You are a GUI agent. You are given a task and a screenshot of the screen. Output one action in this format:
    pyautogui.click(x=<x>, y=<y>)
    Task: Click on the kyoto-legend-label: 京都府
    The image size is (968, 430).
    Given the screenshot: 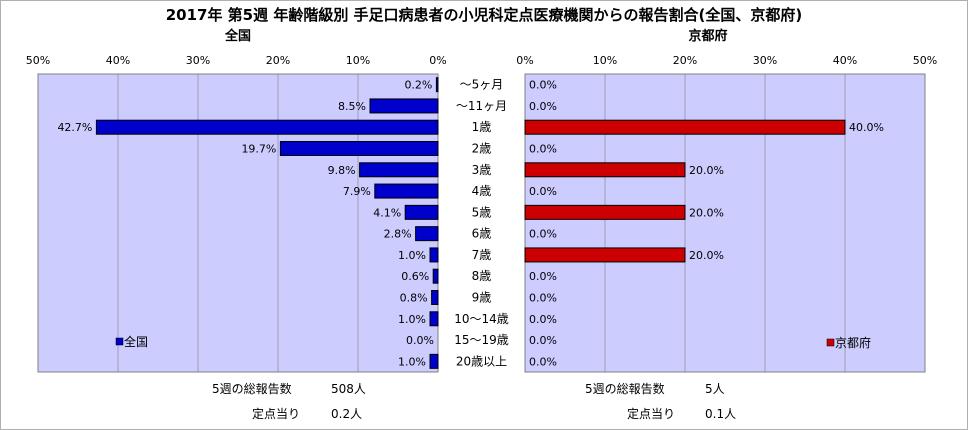 What is the action you would take?
    pyautogui.click(x=853, y=342)
    